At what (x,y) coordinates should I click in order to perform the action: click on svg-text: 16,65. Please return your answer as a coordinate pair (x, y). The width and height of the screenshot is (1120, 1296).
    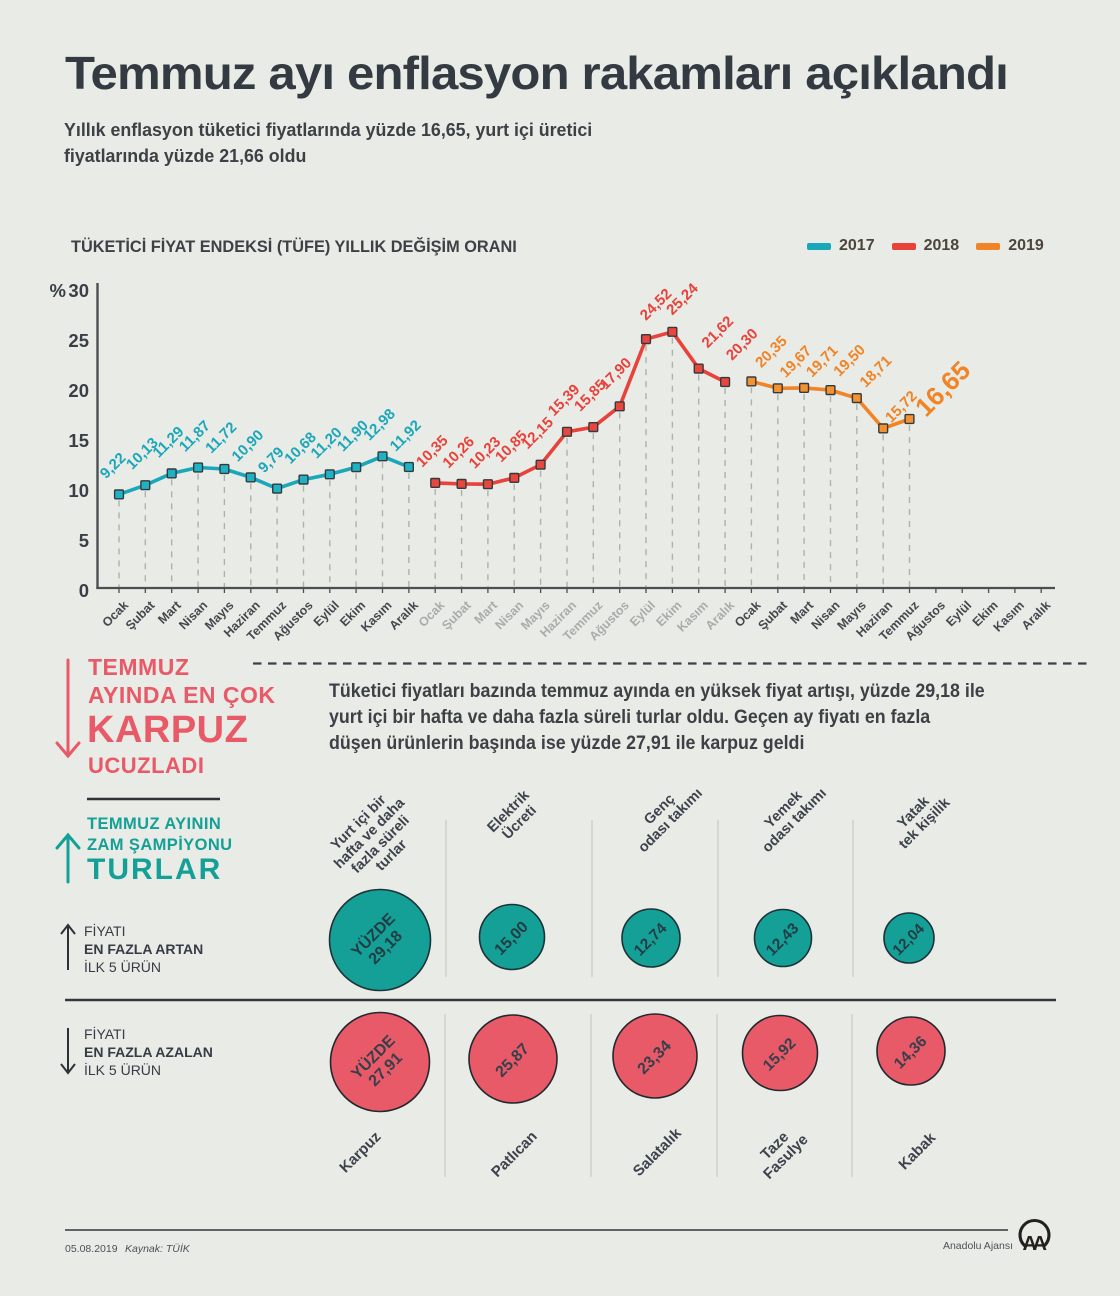
    Looking at the image, I should click on (942, 388).